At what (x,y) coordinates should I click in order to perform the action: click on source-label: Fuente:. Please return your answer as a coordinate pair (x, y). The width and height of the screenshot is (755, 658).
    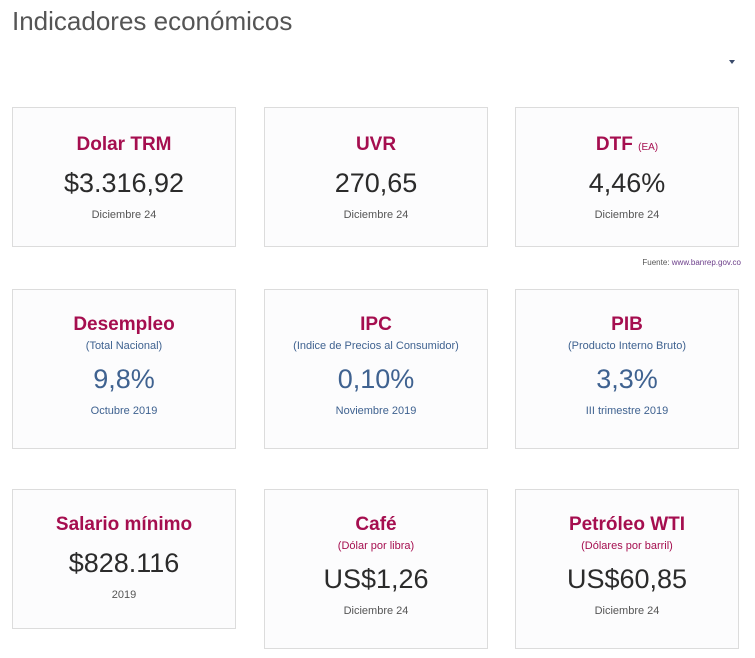
    Looking at the image, I should click on (656, 262).